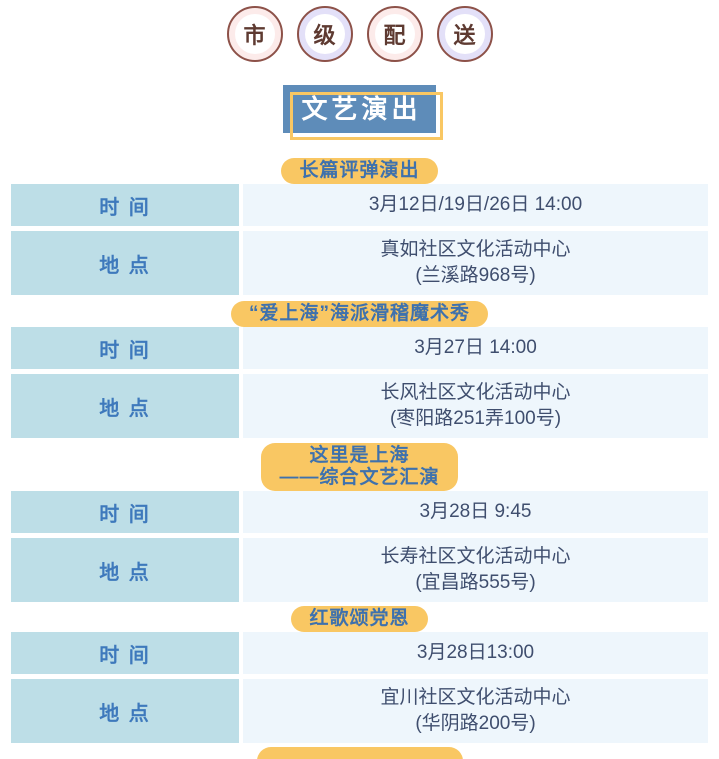 Image resolution: width=719 pixels, height=759 pixels. What do you see at coordinates (475, 392) in the screenshot?
I see `place-line-1: 长风社区文化活动中心` at bounding box center [475, 392].